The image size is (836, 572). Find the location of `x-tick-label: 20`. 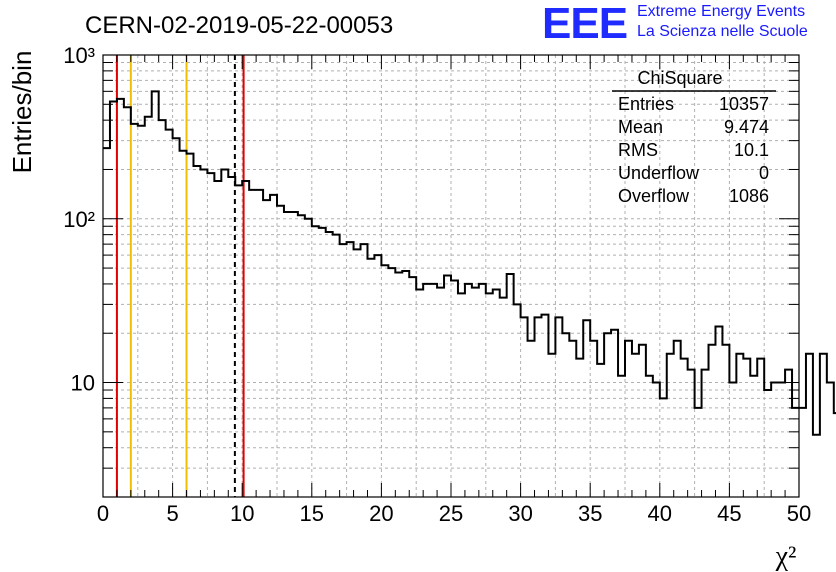

x-tick-label: 20 is located at coordinates (381, 513).